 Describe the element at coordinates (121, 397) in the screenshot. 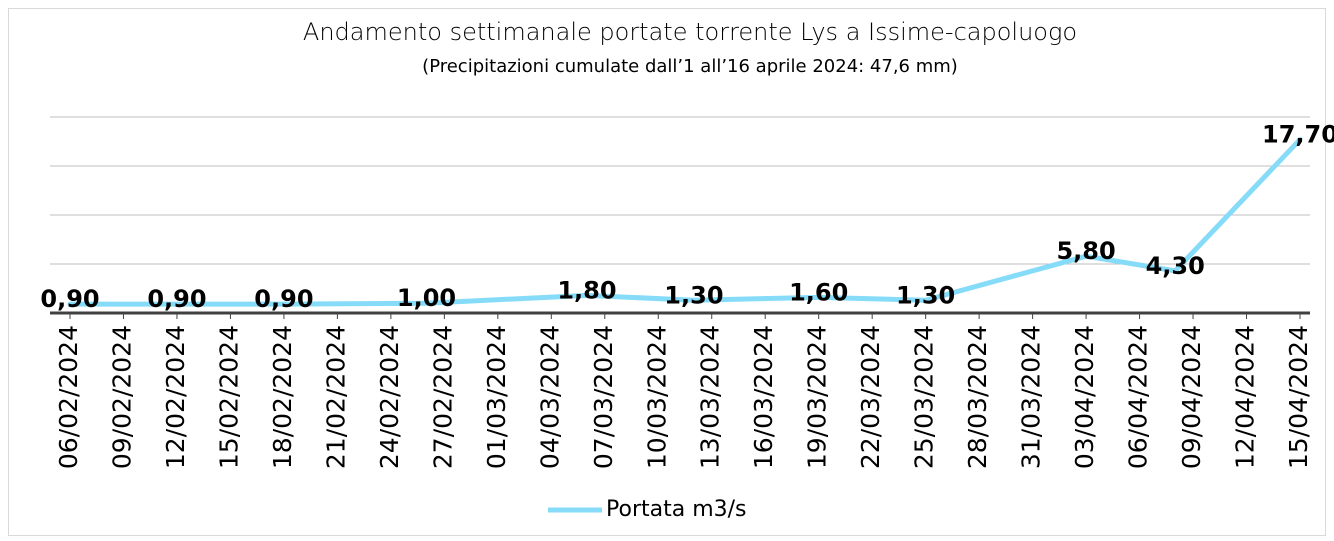

I see `x-tick-label: 09/02/2024` at that location.